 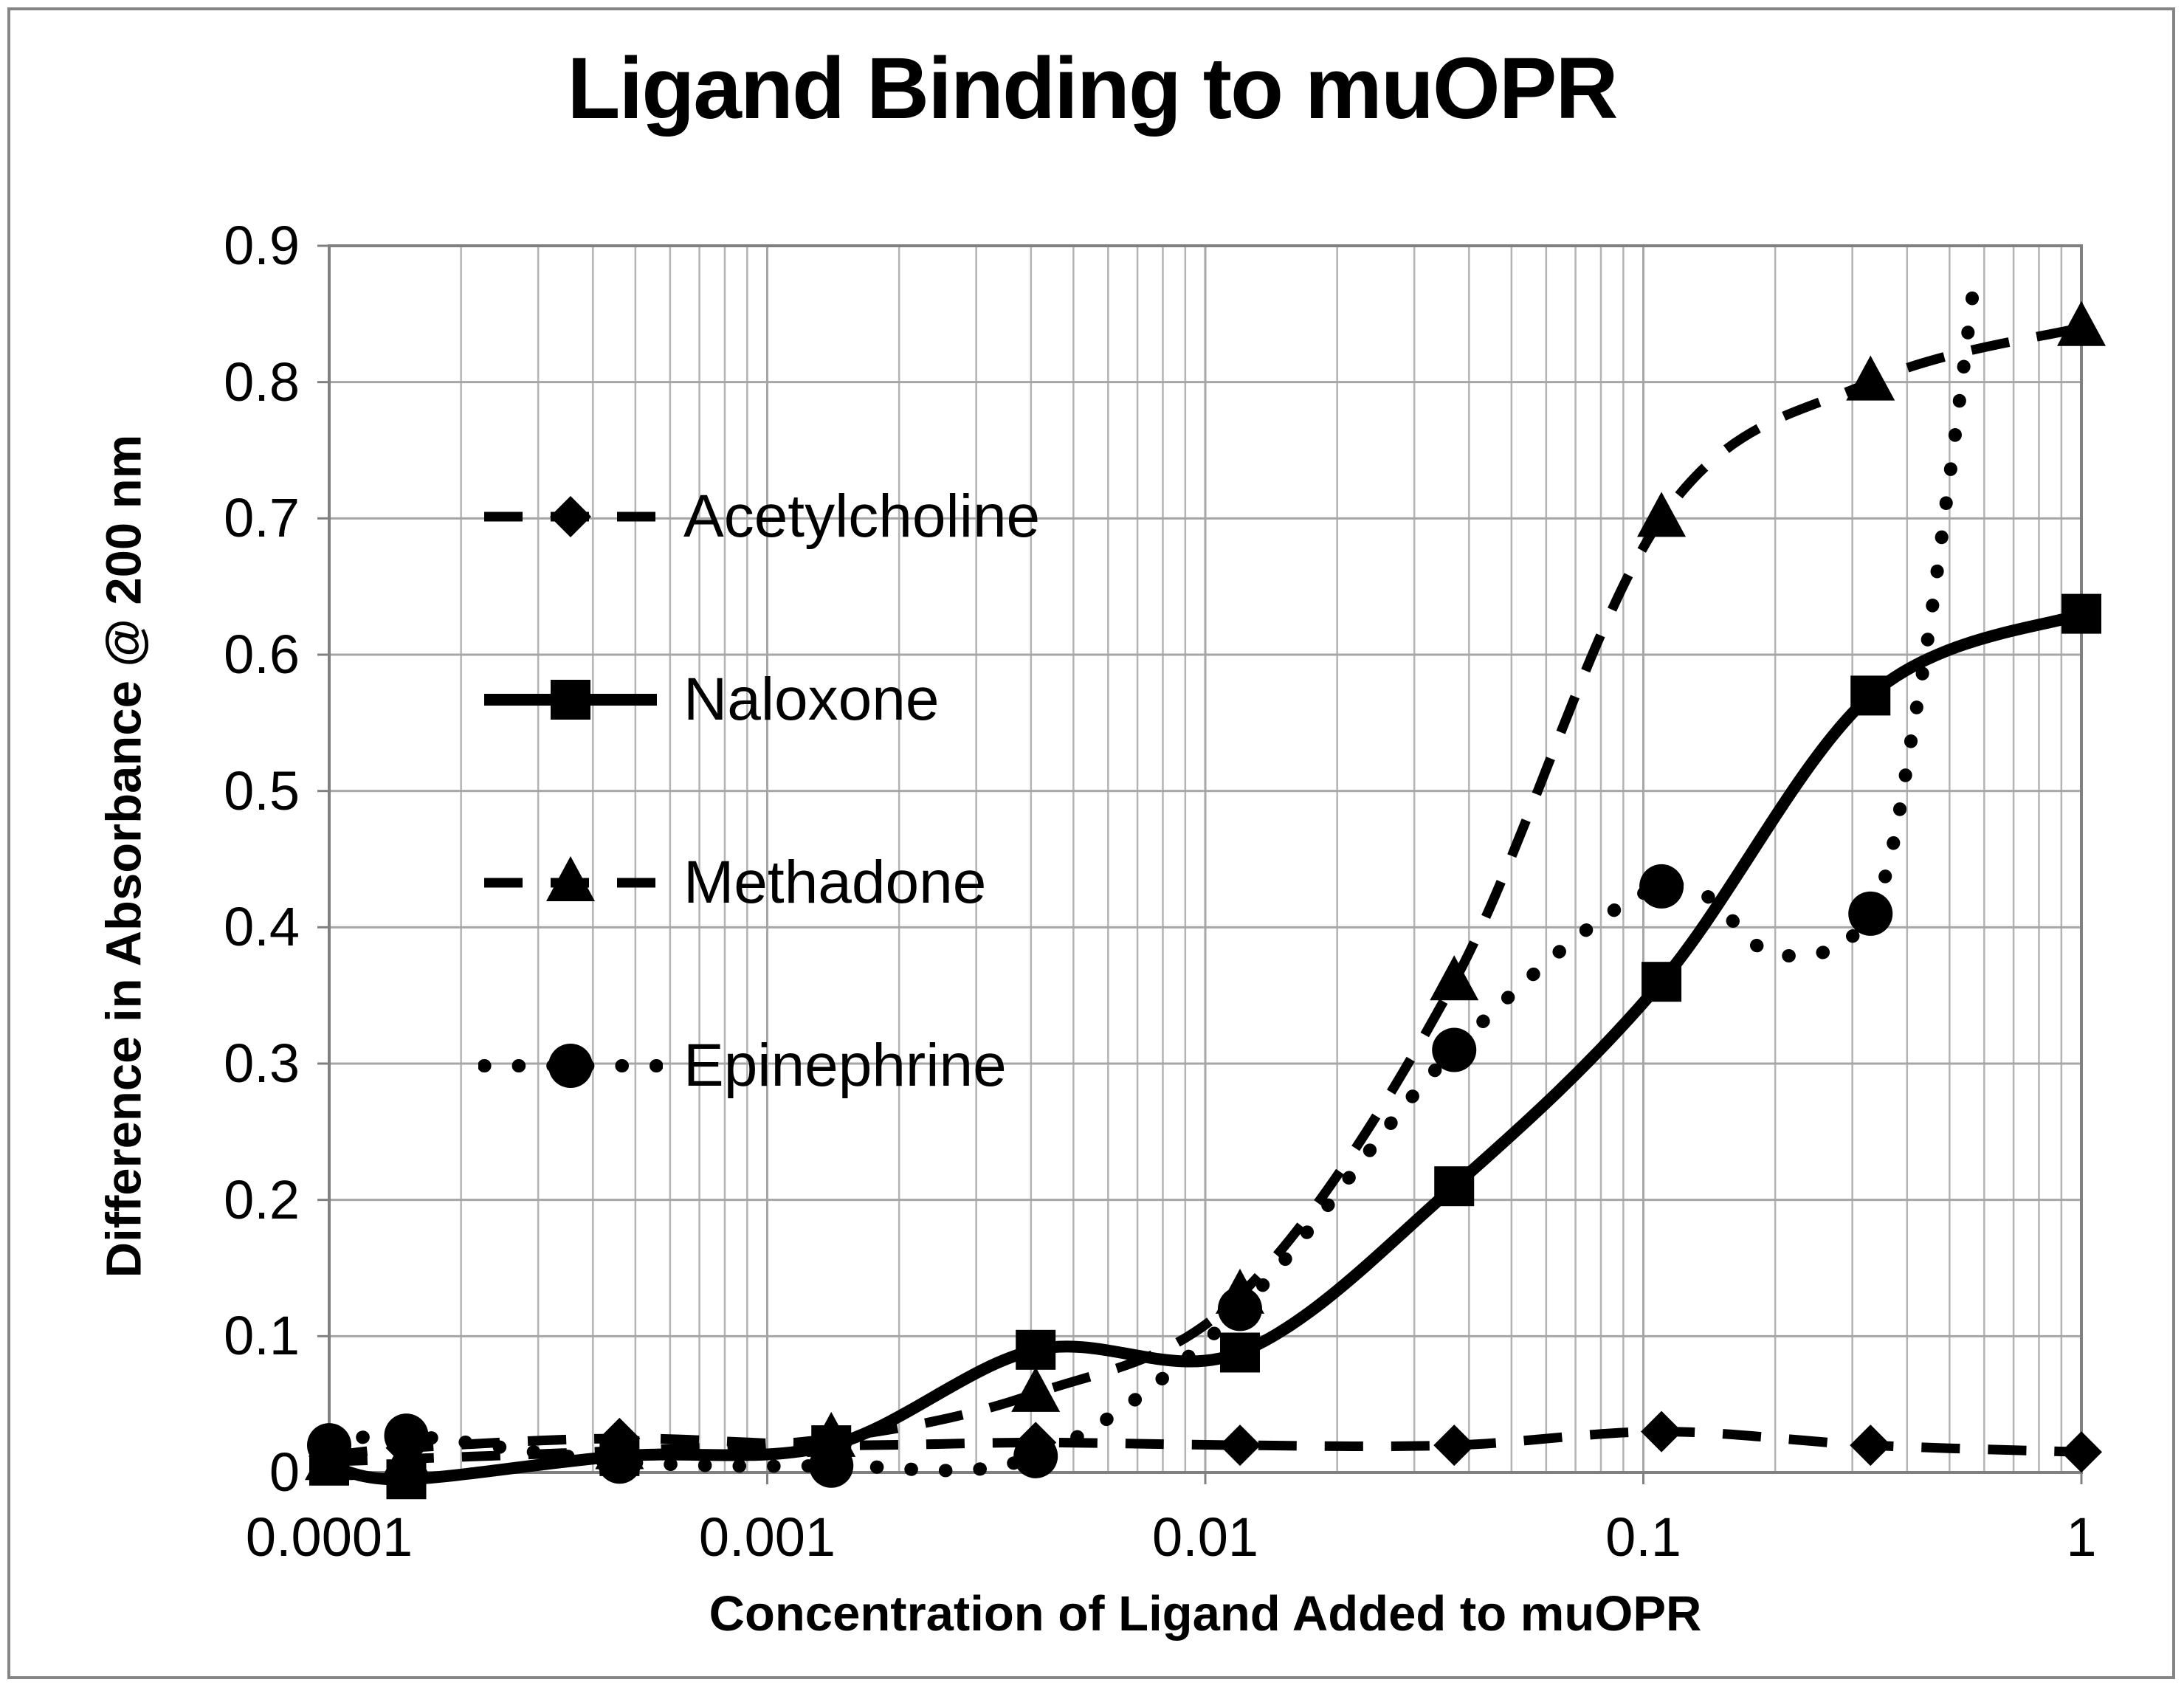 I want to click on legend-item-naloxone: Naloxone, so click(x=759, y=700).